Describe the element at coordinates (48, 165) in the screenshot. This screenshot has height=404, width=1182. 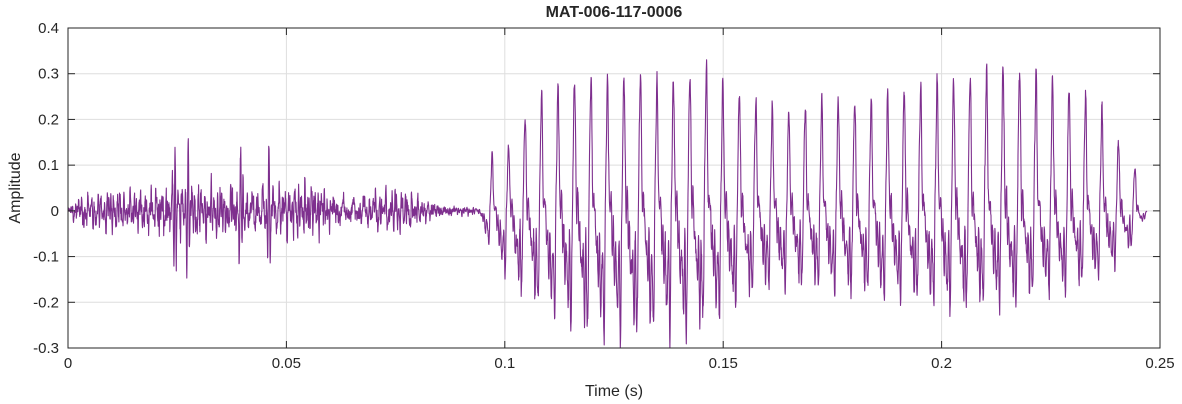
I see `y-tick-label: 0.1` at that location.